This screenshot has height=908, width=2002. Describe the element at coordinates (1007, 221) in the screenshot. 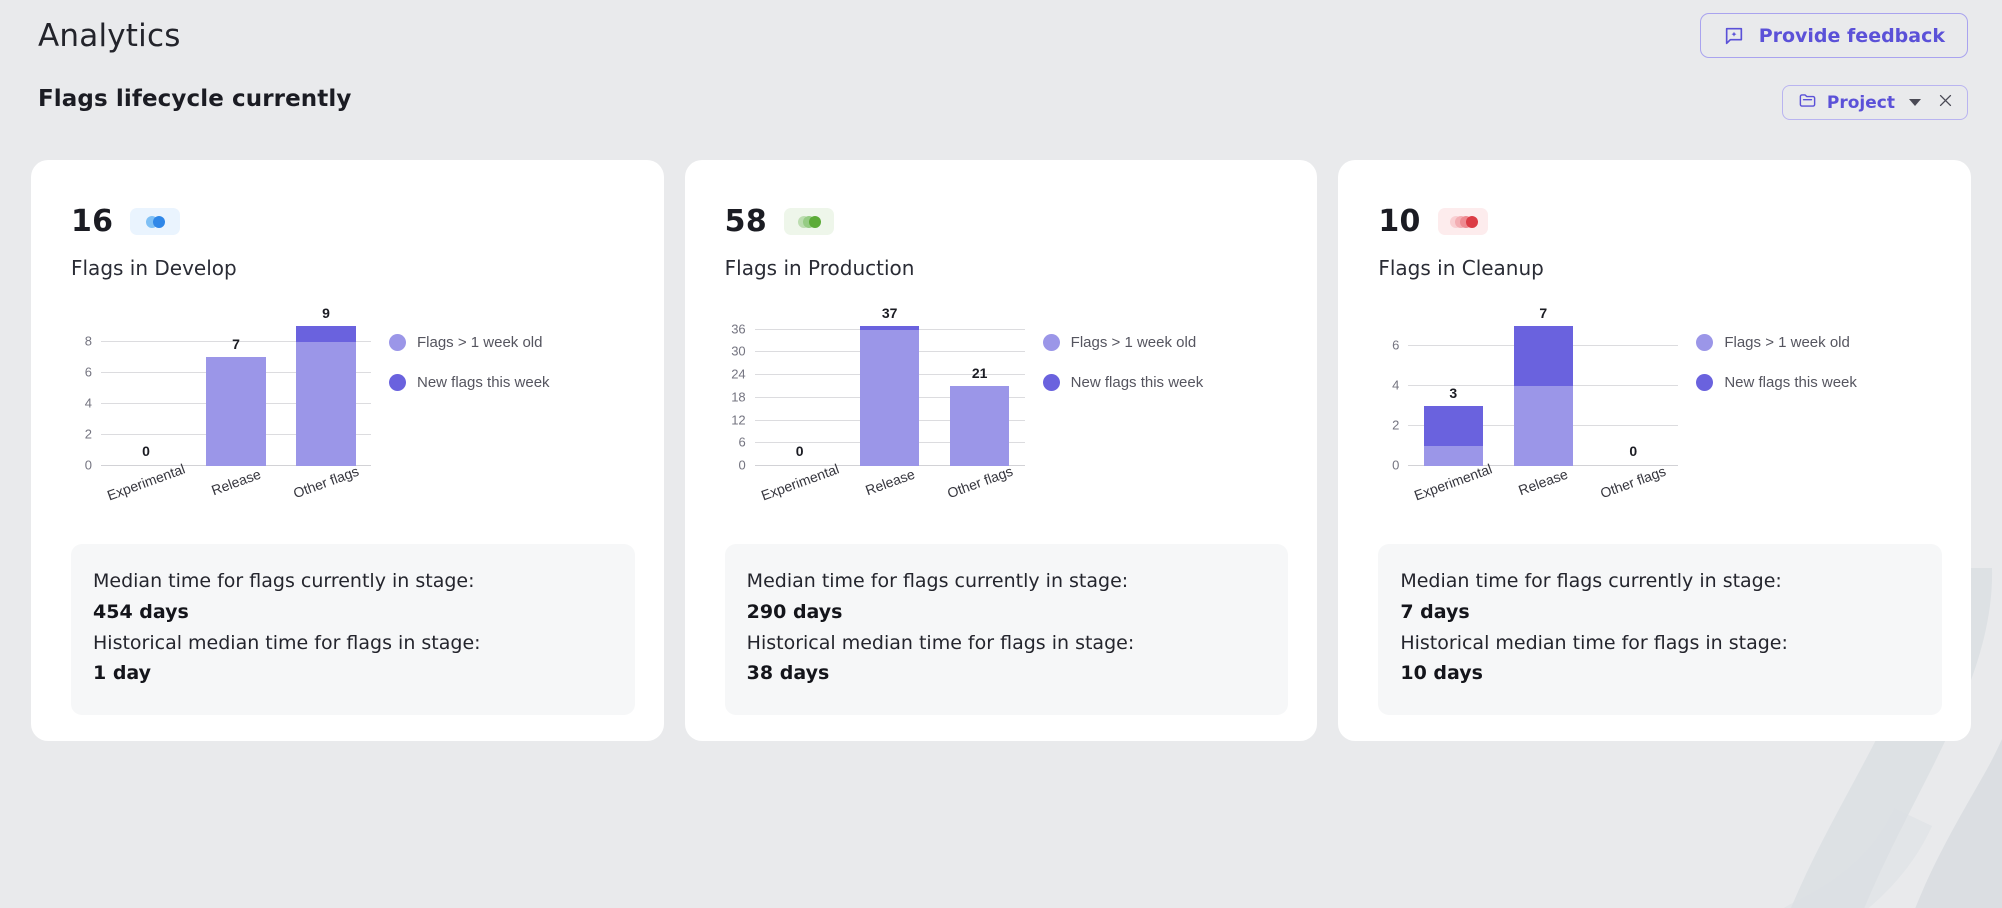

I see `card-header: 58` at that location.